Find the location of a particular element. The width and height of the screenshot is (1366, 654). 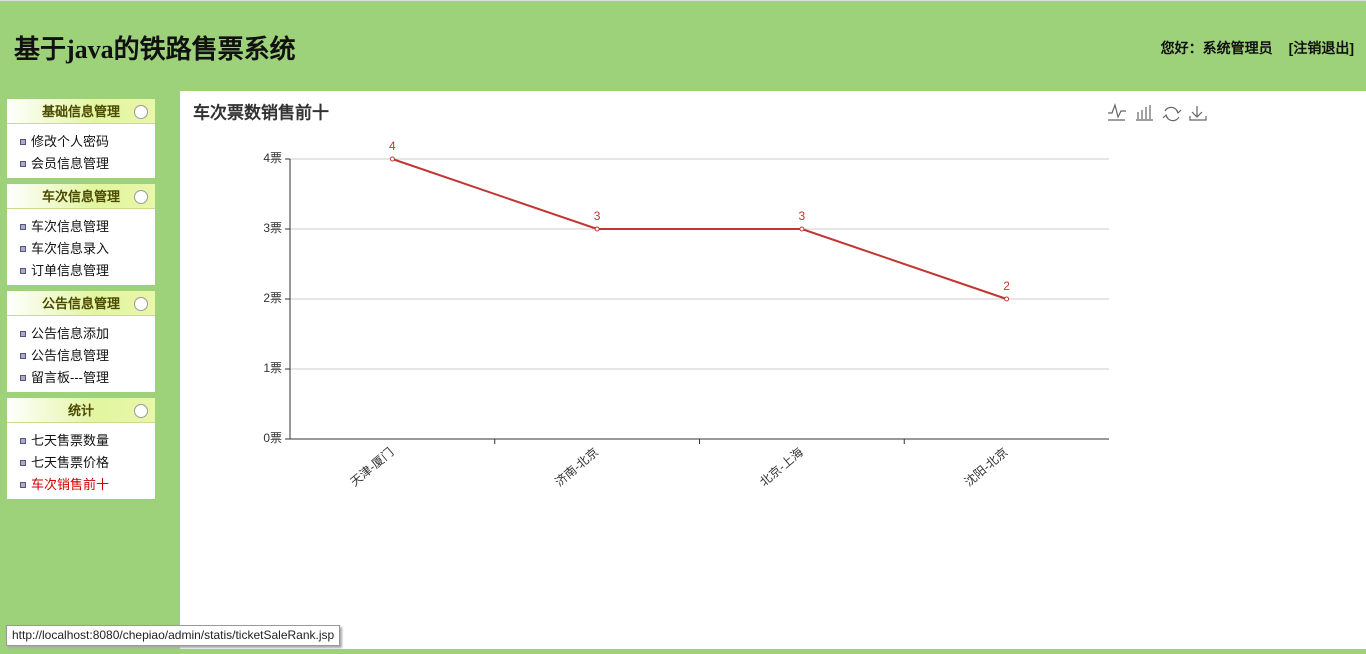

x-tick-label: 济南-北京 is located at coordinates (576, 466).